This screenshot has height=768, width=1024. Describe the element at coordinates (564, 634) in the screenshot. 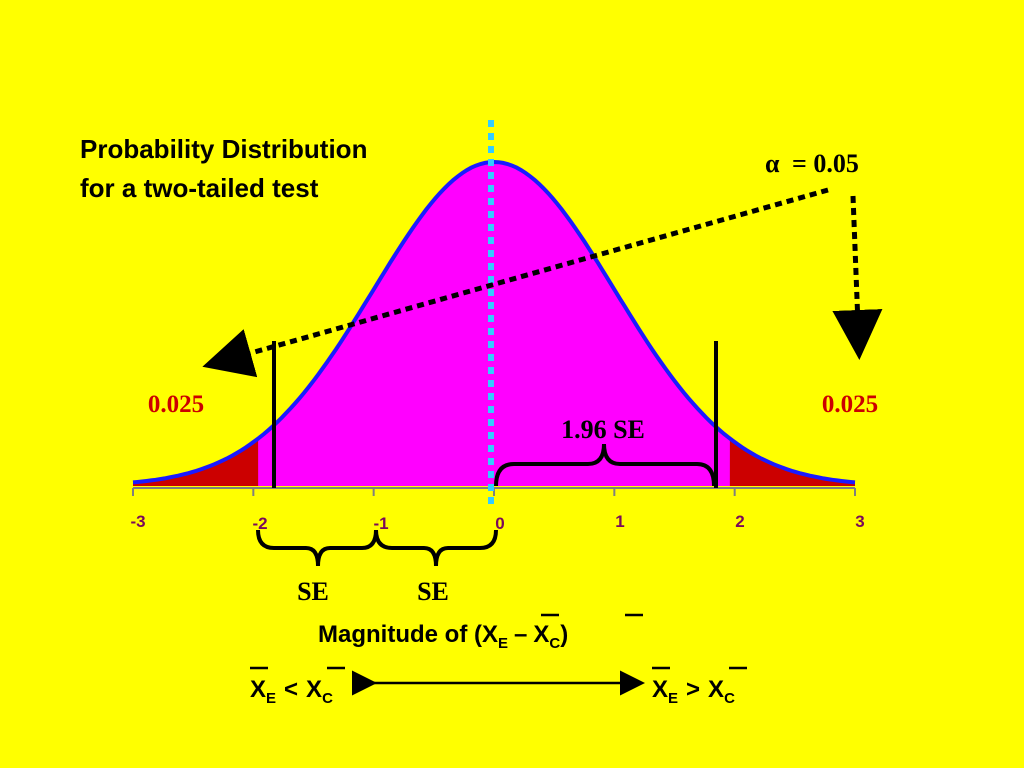

I see `xlabel-close: )` at that location.